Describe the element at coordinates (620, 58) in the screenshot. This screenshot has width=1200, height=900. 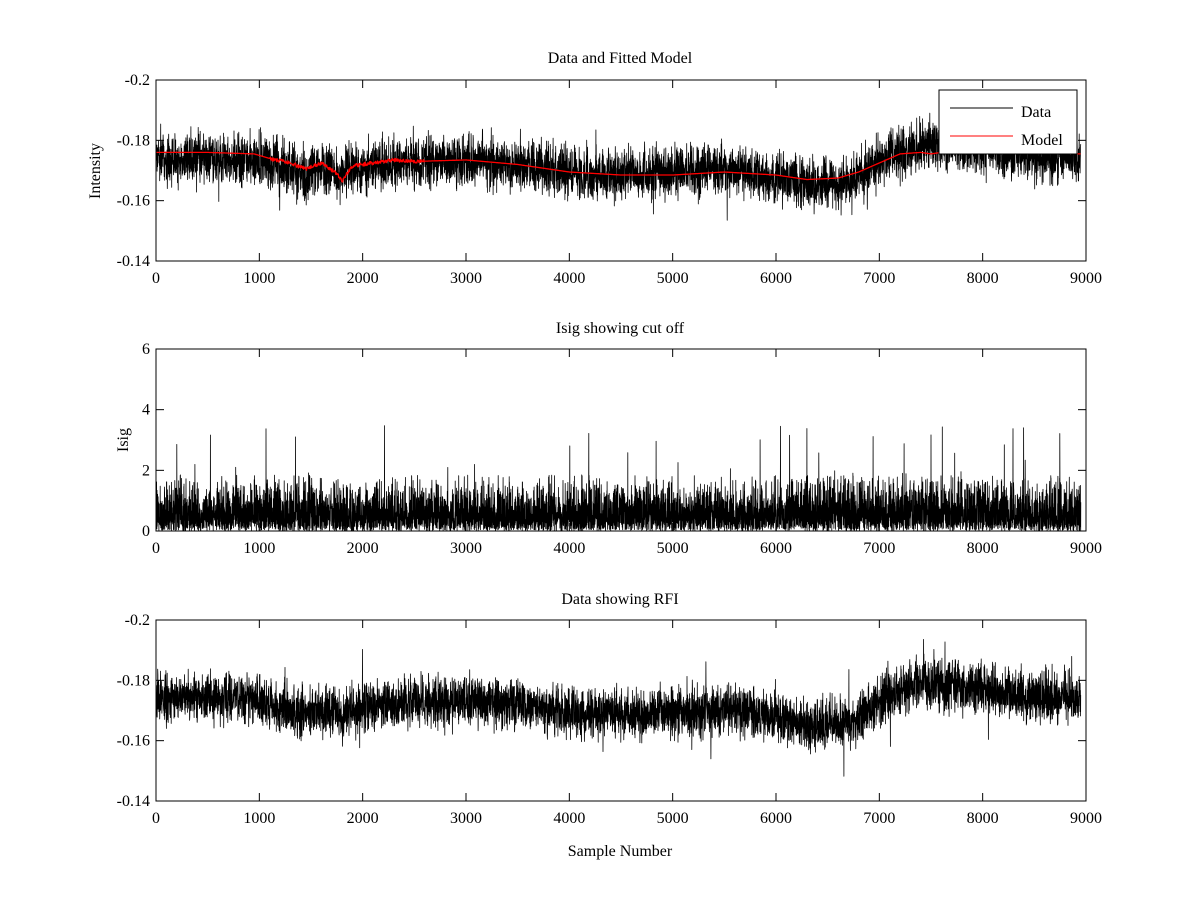
I see `panel-1-title: Data and Fitted Model` at that location.